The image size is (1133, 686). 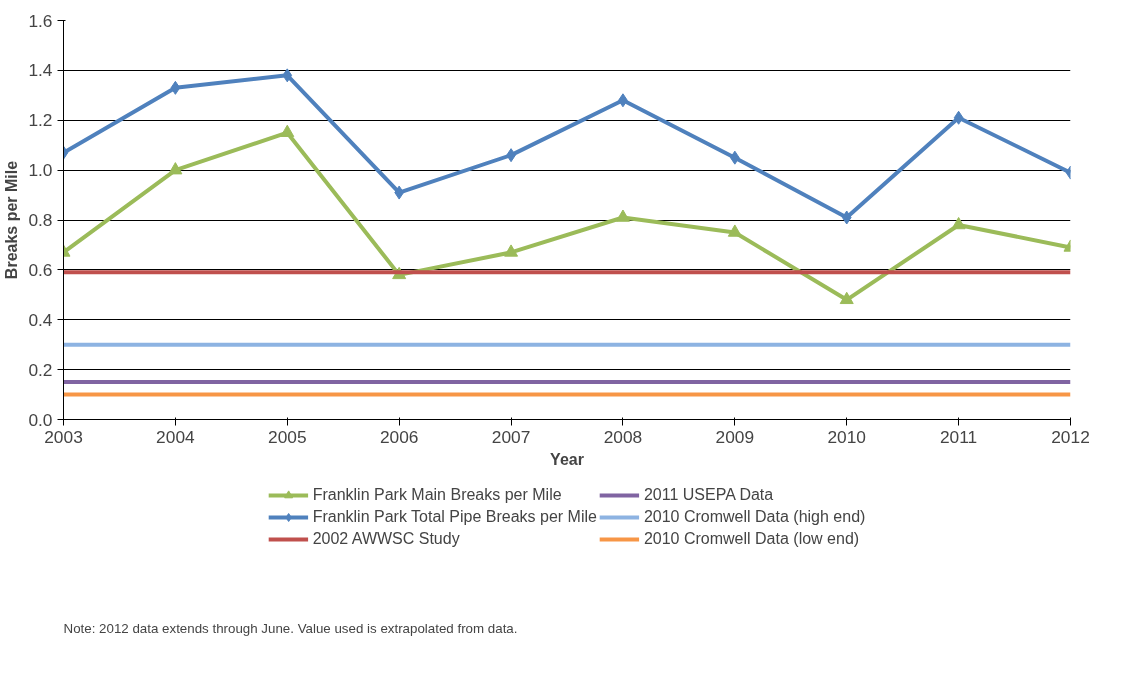 I want to click on x-axis-title: Year, so click(x=567, y=459).